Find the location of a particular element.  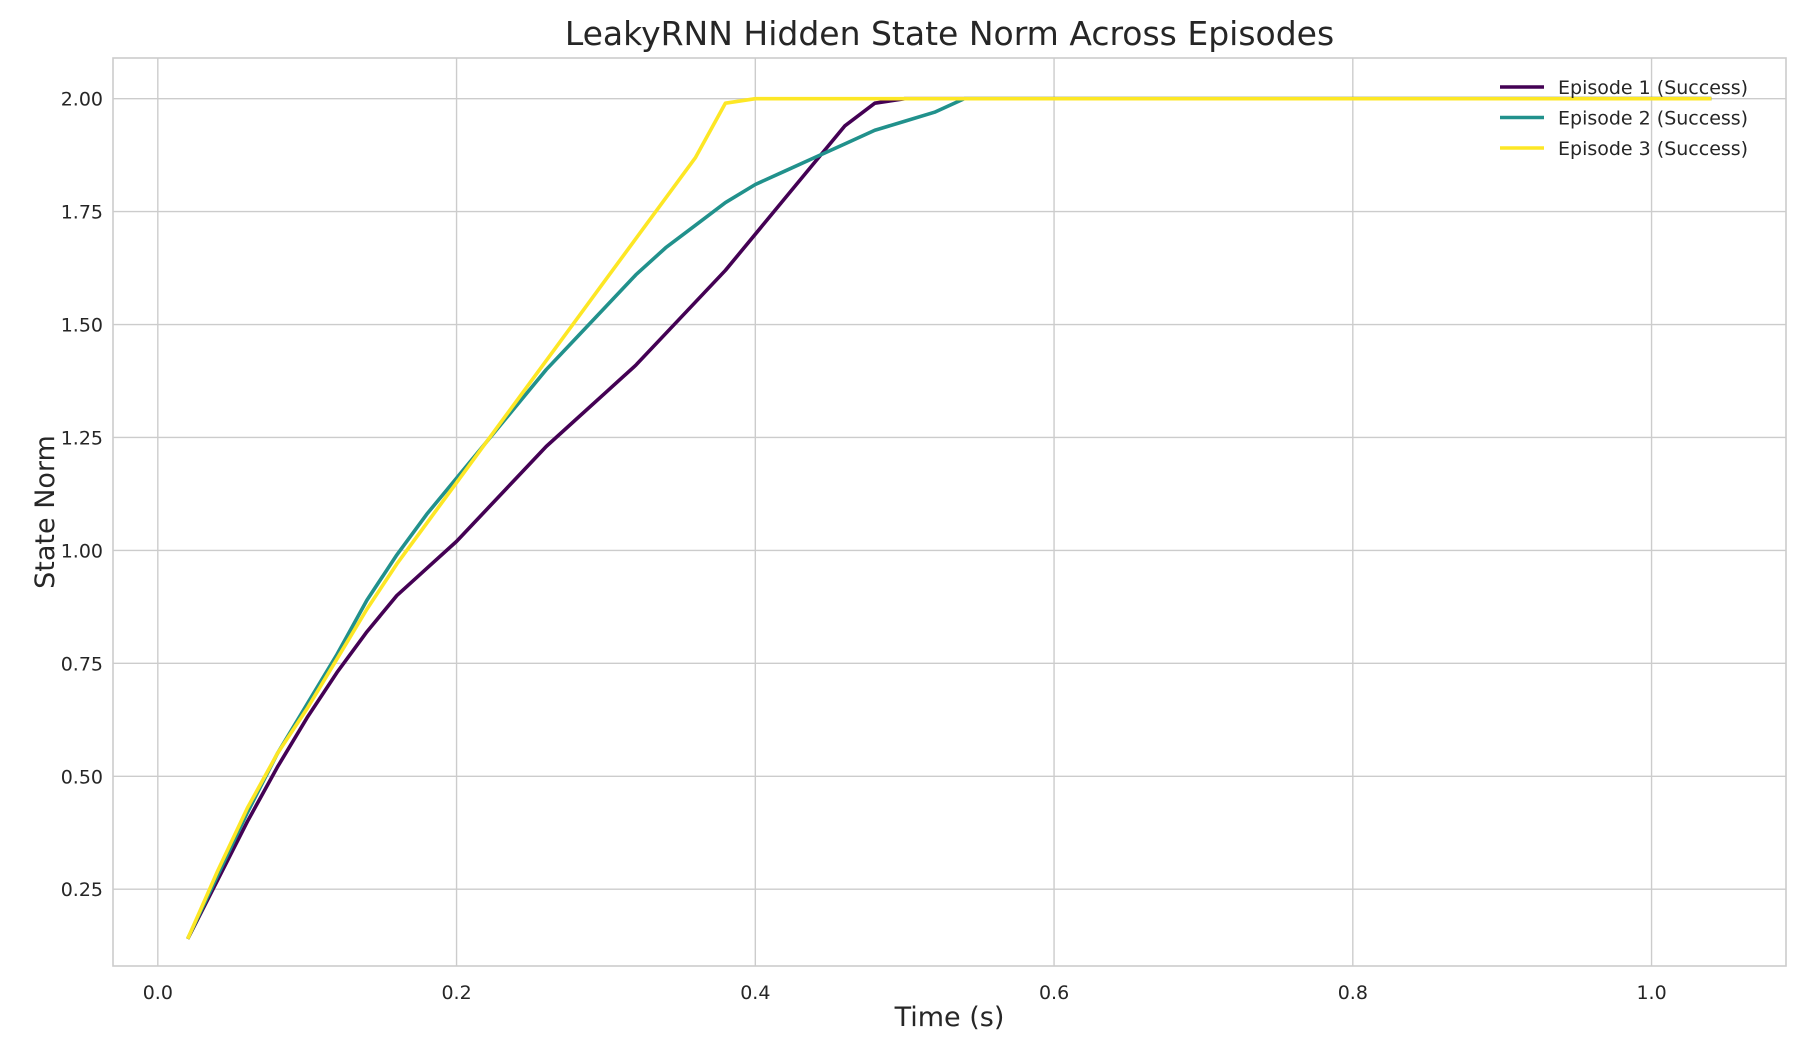

y-tick-label: 0.25 is located at coordinates (82, 890).